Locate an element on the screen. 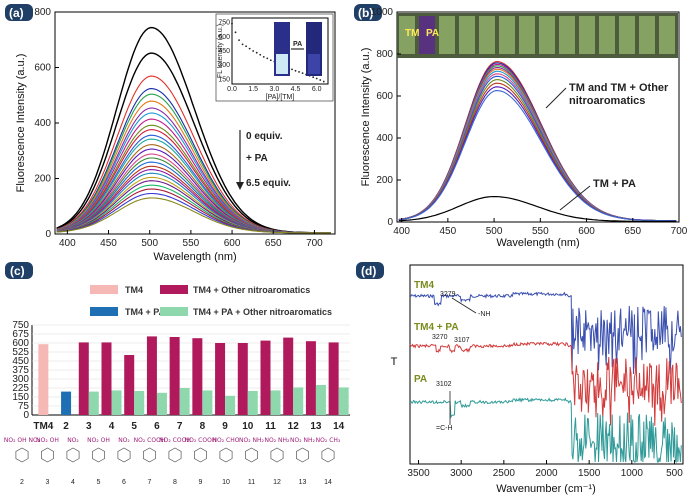 Image resolution: width=697 pixels, height=499 pixels. panel-d-badge is located at coordinates (370, 270).